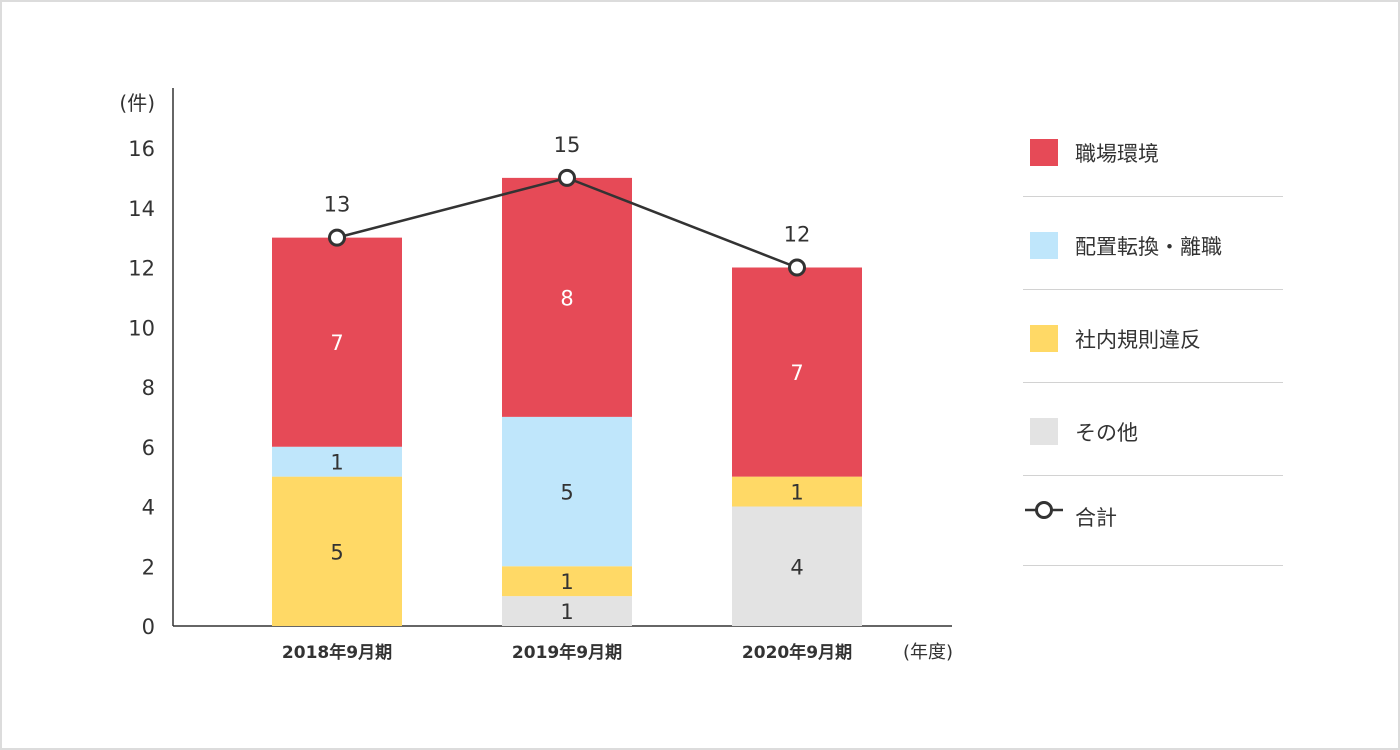 This screenshot has height=750, width=1400. I want to click on legend-label: 配置転換・離職, so click(1148, 247).